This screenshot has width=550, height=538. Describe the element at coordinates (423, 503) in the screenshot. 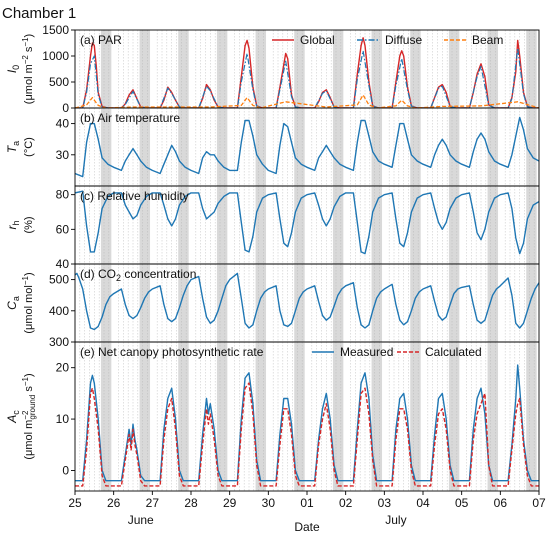

I see `x-tick-label: 04` at that location.